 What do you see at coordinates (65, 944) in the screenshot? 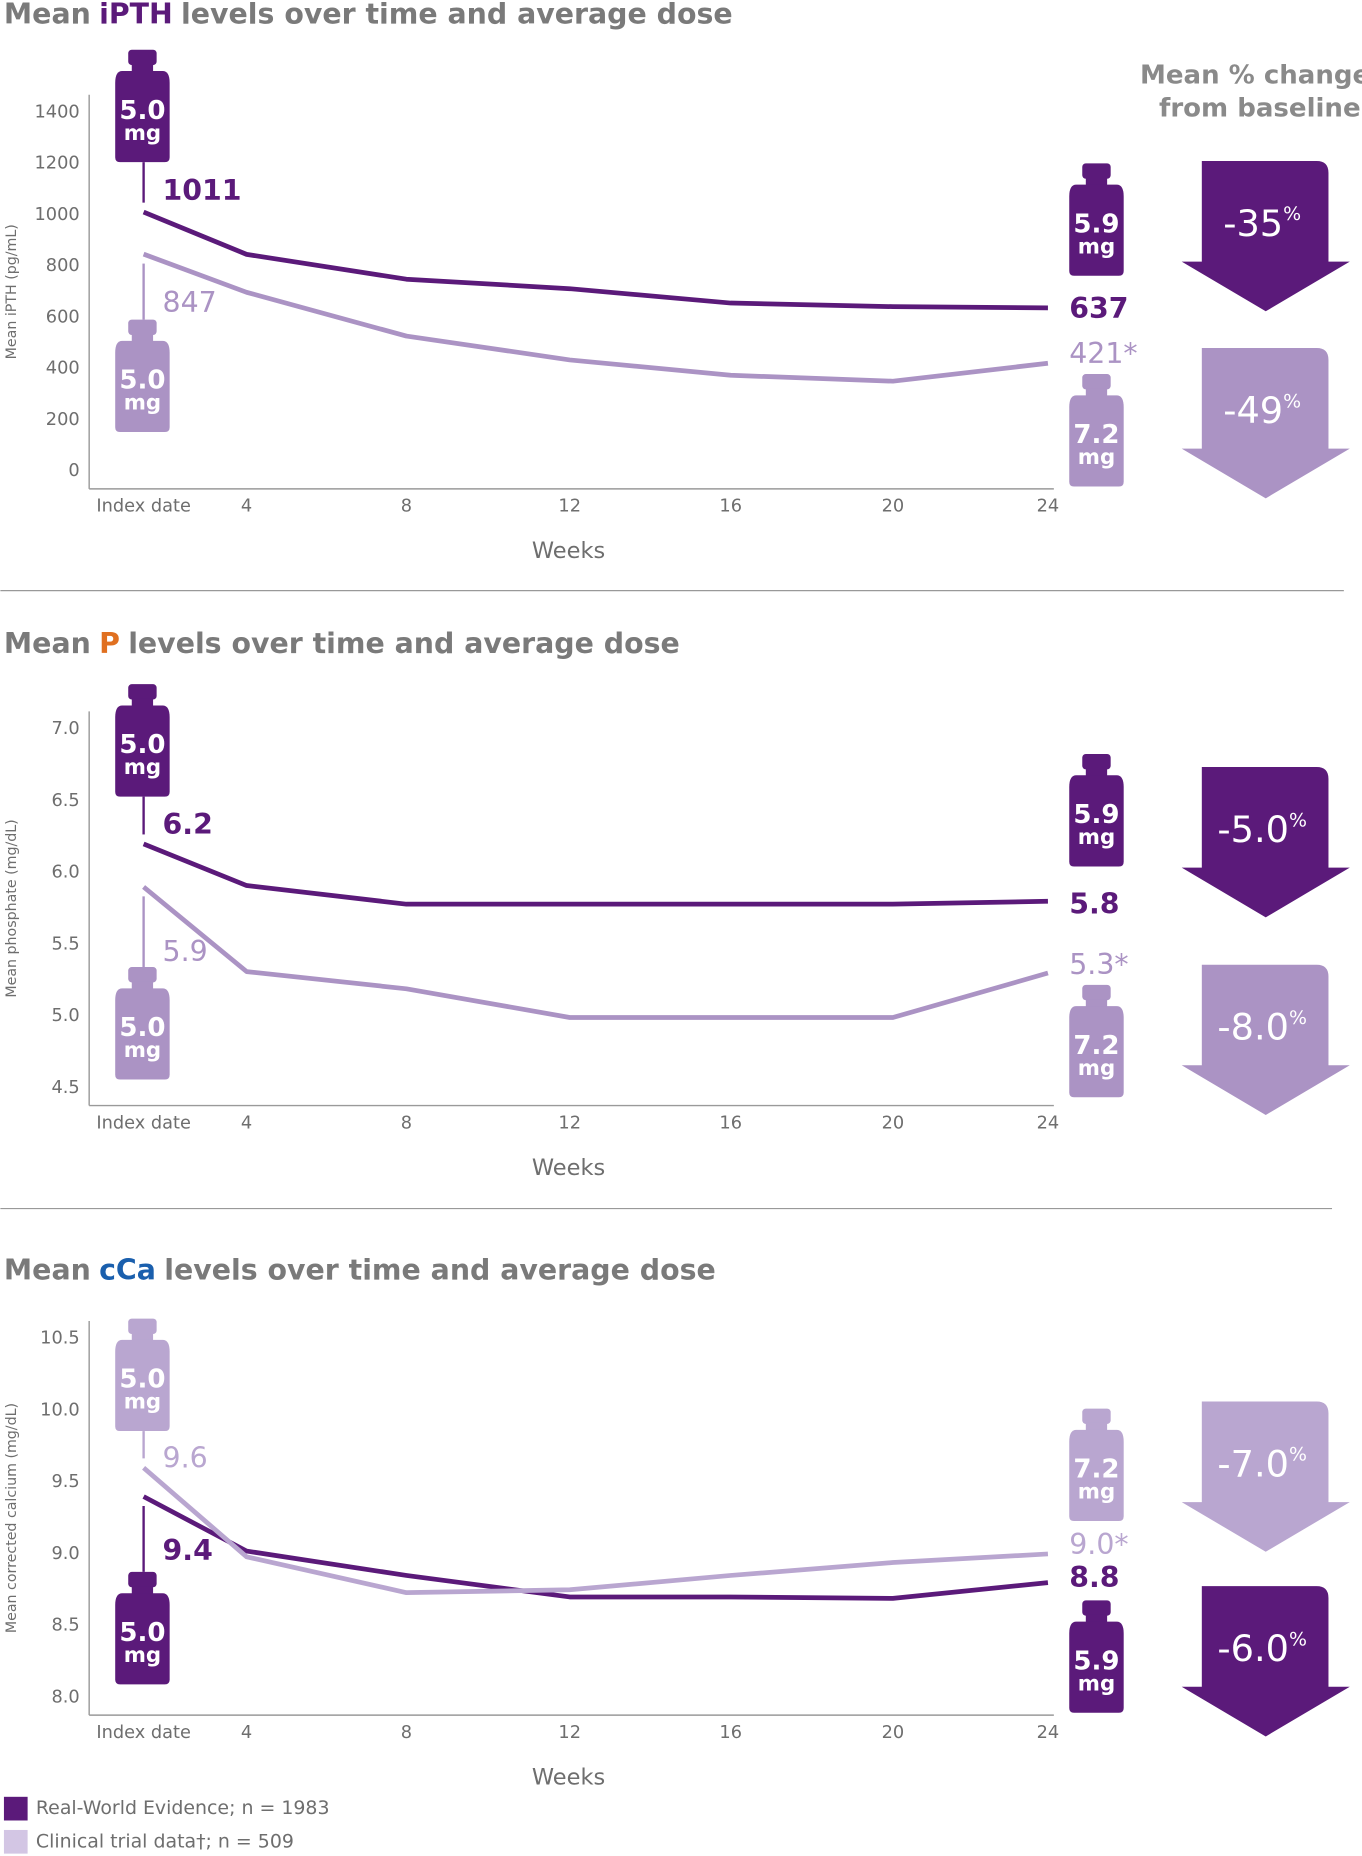
I see `y-tick-label: 5.5` at bounding box center [65, 944].